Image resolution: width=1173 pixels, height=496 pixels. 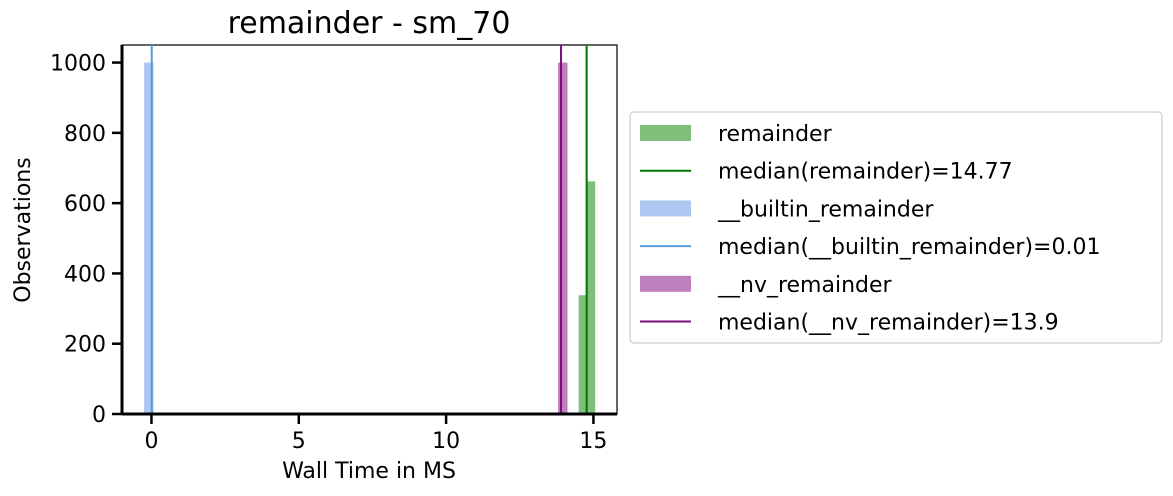 What do you see at coordinates (909, 247) in the screenshot?
I see `legend-label-3: median(__builtin_remainder)=0.01` at bounding box center [909, 247].